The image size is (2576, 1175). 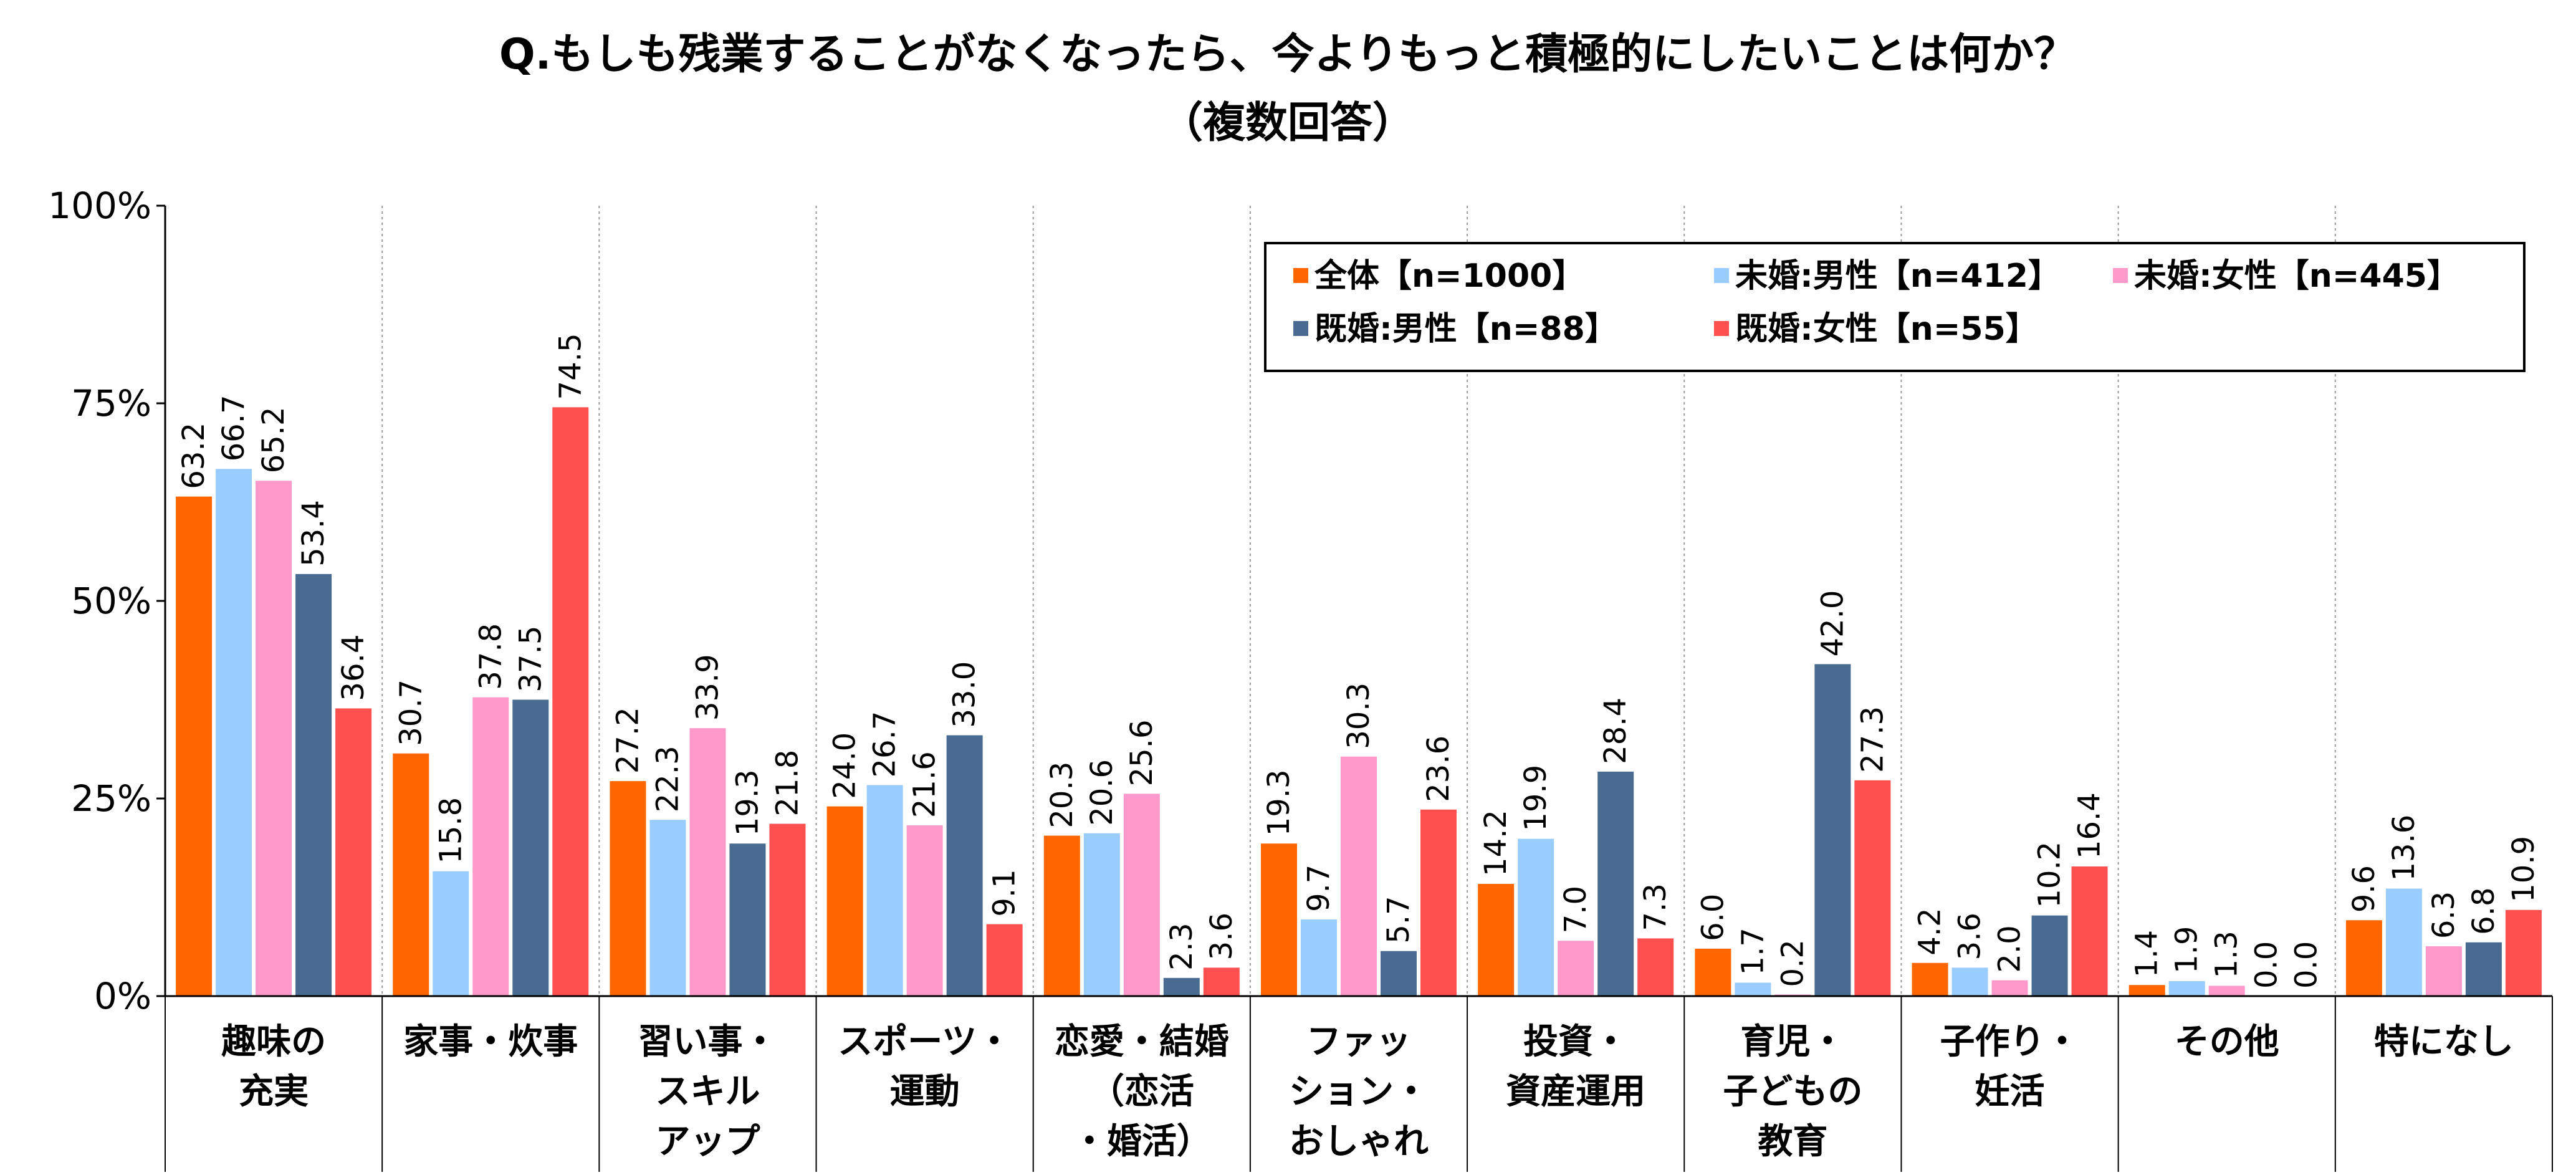 What do you see at coordinates (100, 206) in the screenshot?
I see `y-tick-label: 100%` at bounding box center [100, 206].